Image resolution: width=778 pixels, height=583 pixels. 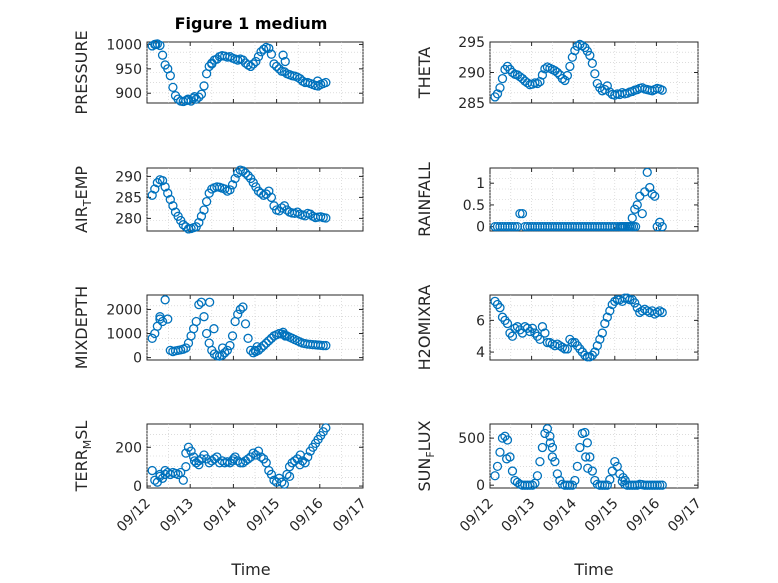 I want to click on terr-msl-series, so click(x=239, y=456).